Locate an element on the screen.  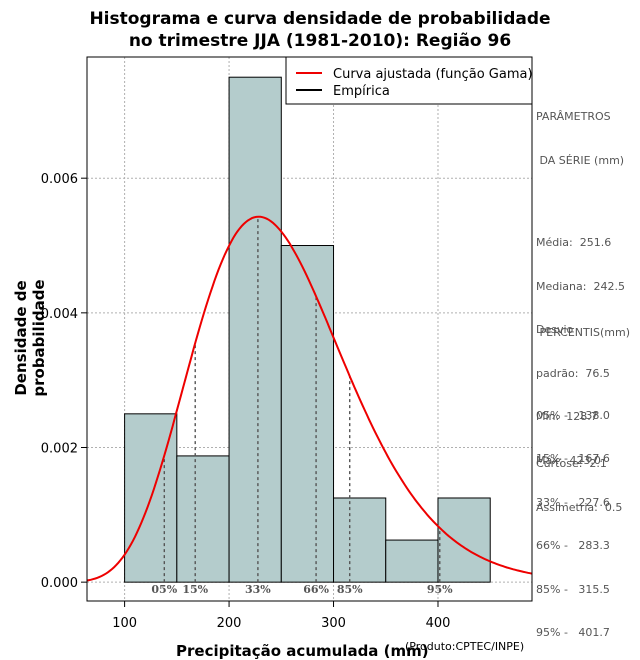
percentile-label-05: 05% is located at coordinates (164, 589).